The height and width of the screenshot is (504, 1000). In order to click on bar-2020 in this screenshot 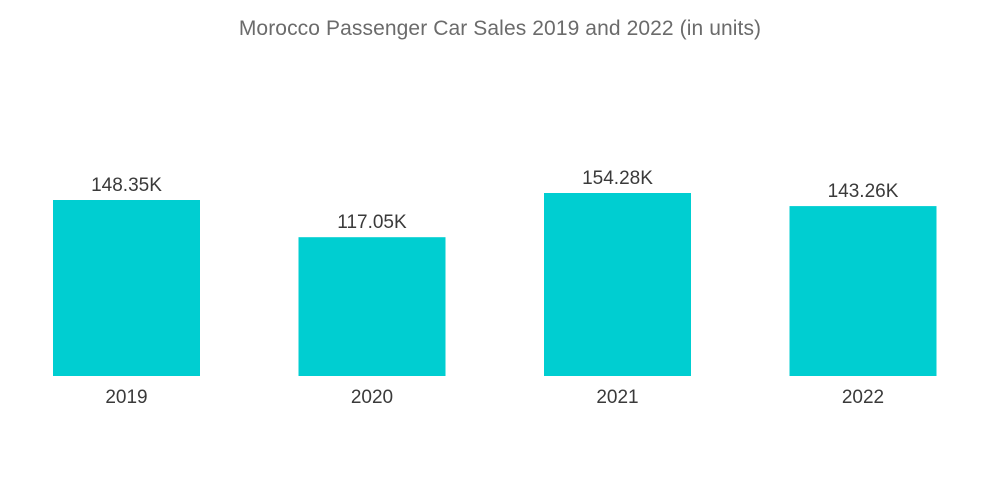, I will do `click(372, 306)`.